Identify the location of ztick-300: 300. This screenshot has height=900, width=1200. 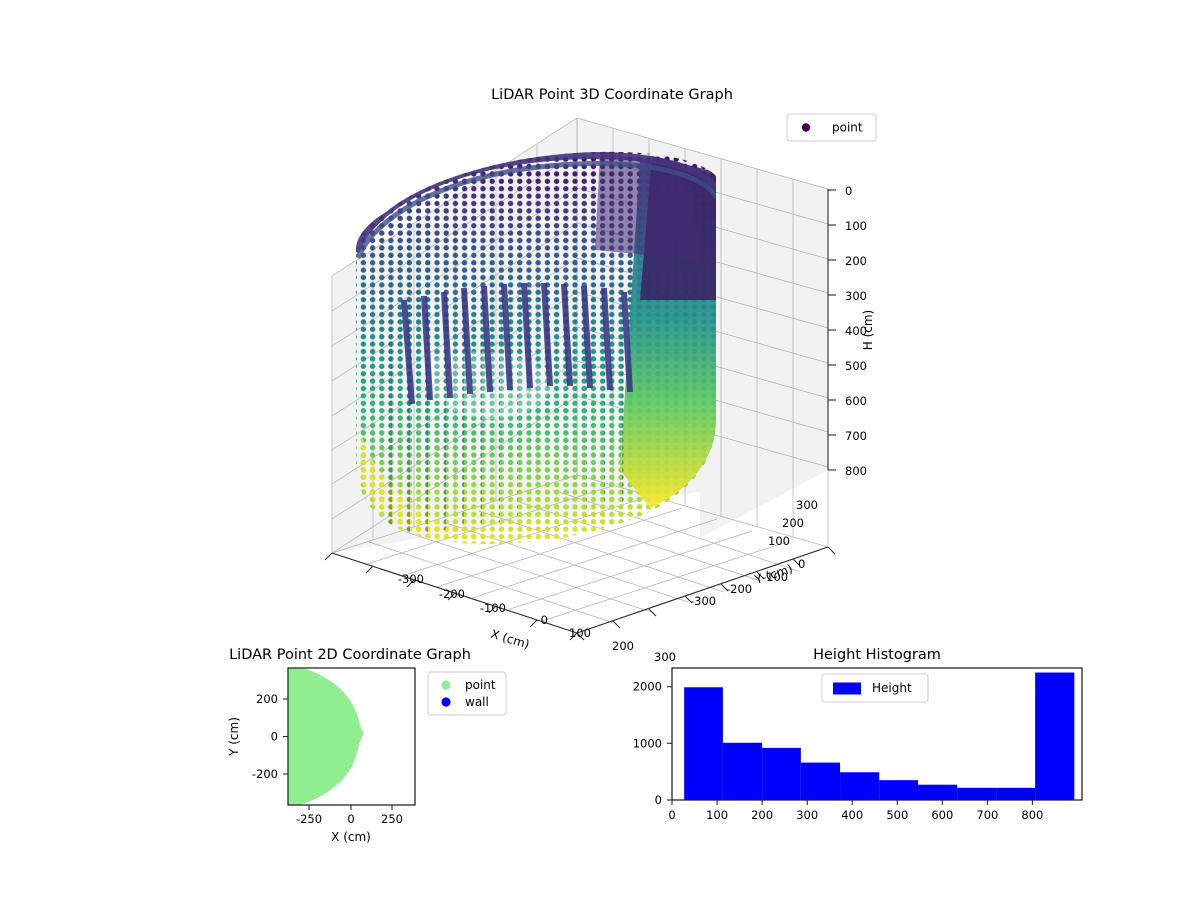
(856, 296).